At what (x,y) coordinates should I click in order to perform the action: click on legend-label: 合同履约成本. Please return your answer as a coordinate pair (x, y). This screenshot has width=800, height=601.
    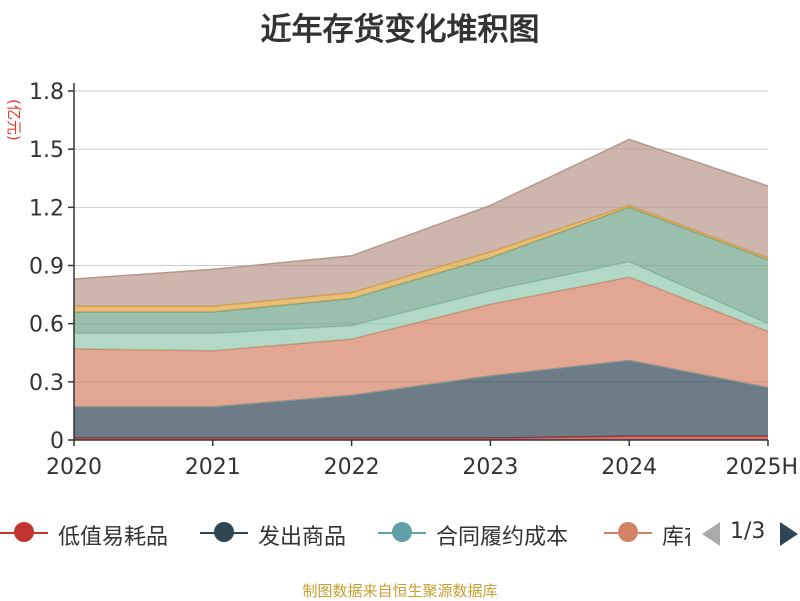
    Looking at the image, I should click on (502, 537).